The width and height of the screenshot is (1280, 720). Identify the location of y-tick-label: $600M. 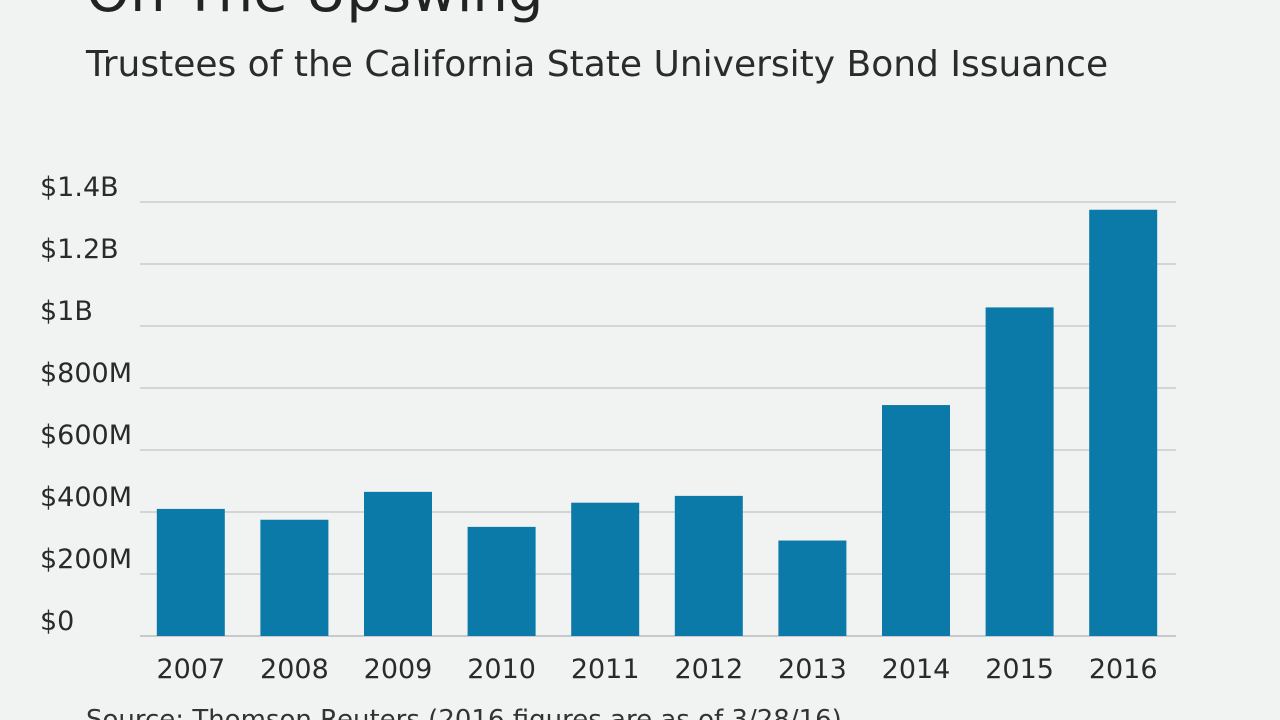
(86, 435).